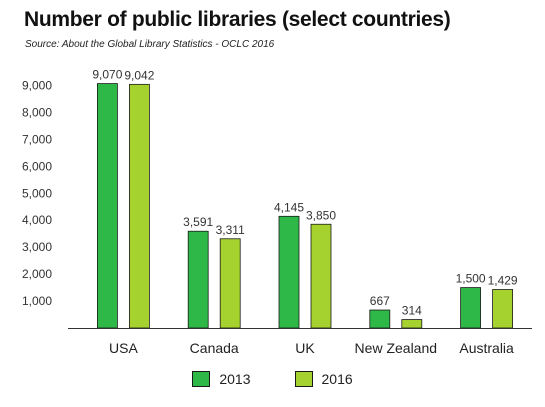 The width and height of the screenshot is (545, 407). What do you see at coordinates (139, 206) in the screenshot?
I see `bar-2016-usa` at bounding box center [139, 206].